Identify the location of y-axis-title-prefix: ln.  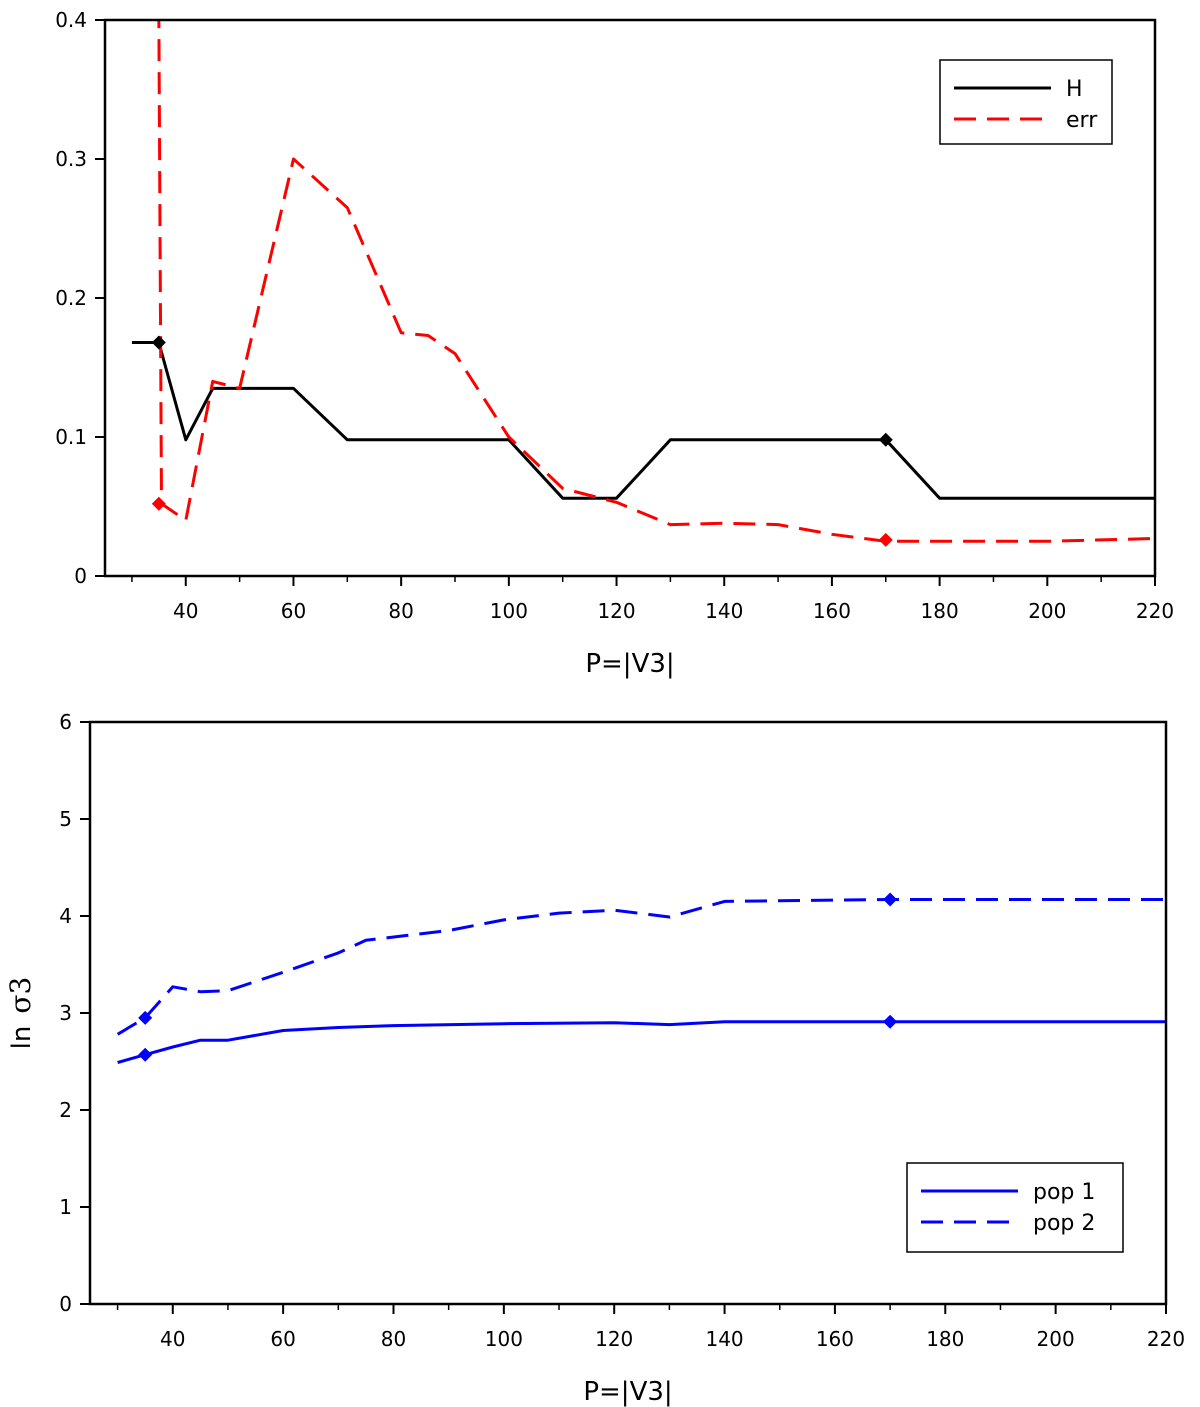
(22, 1038).